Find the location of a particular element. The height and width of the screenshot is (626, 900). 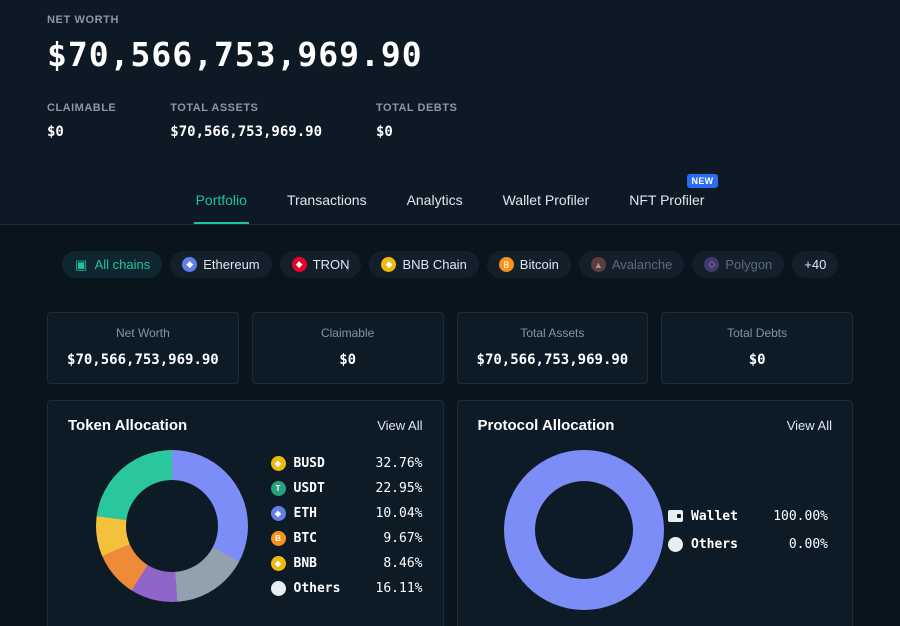

card-value: $0 is located at coordinates (757, 360).